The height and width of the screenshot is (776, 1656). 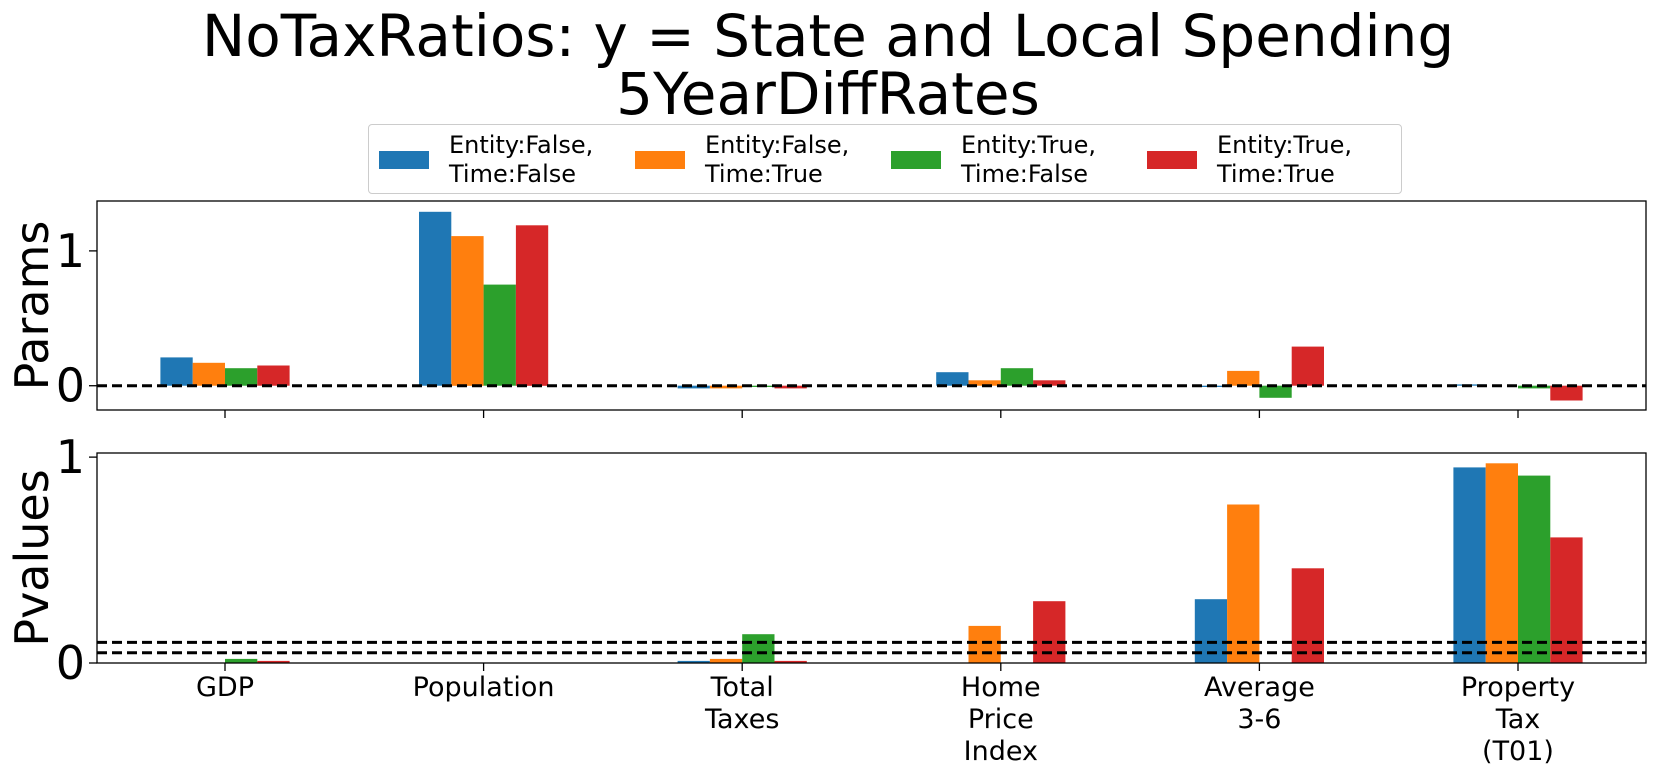 I want to click on x-tick-label: Total, so click(x=742, y=687).